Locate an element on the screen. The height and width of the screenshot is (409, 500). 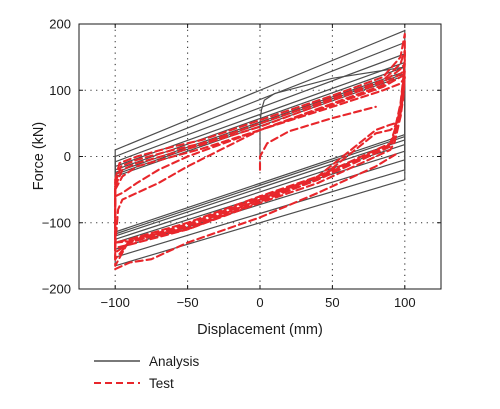
legend-label-test: Test is located at coordinates (161, 383).